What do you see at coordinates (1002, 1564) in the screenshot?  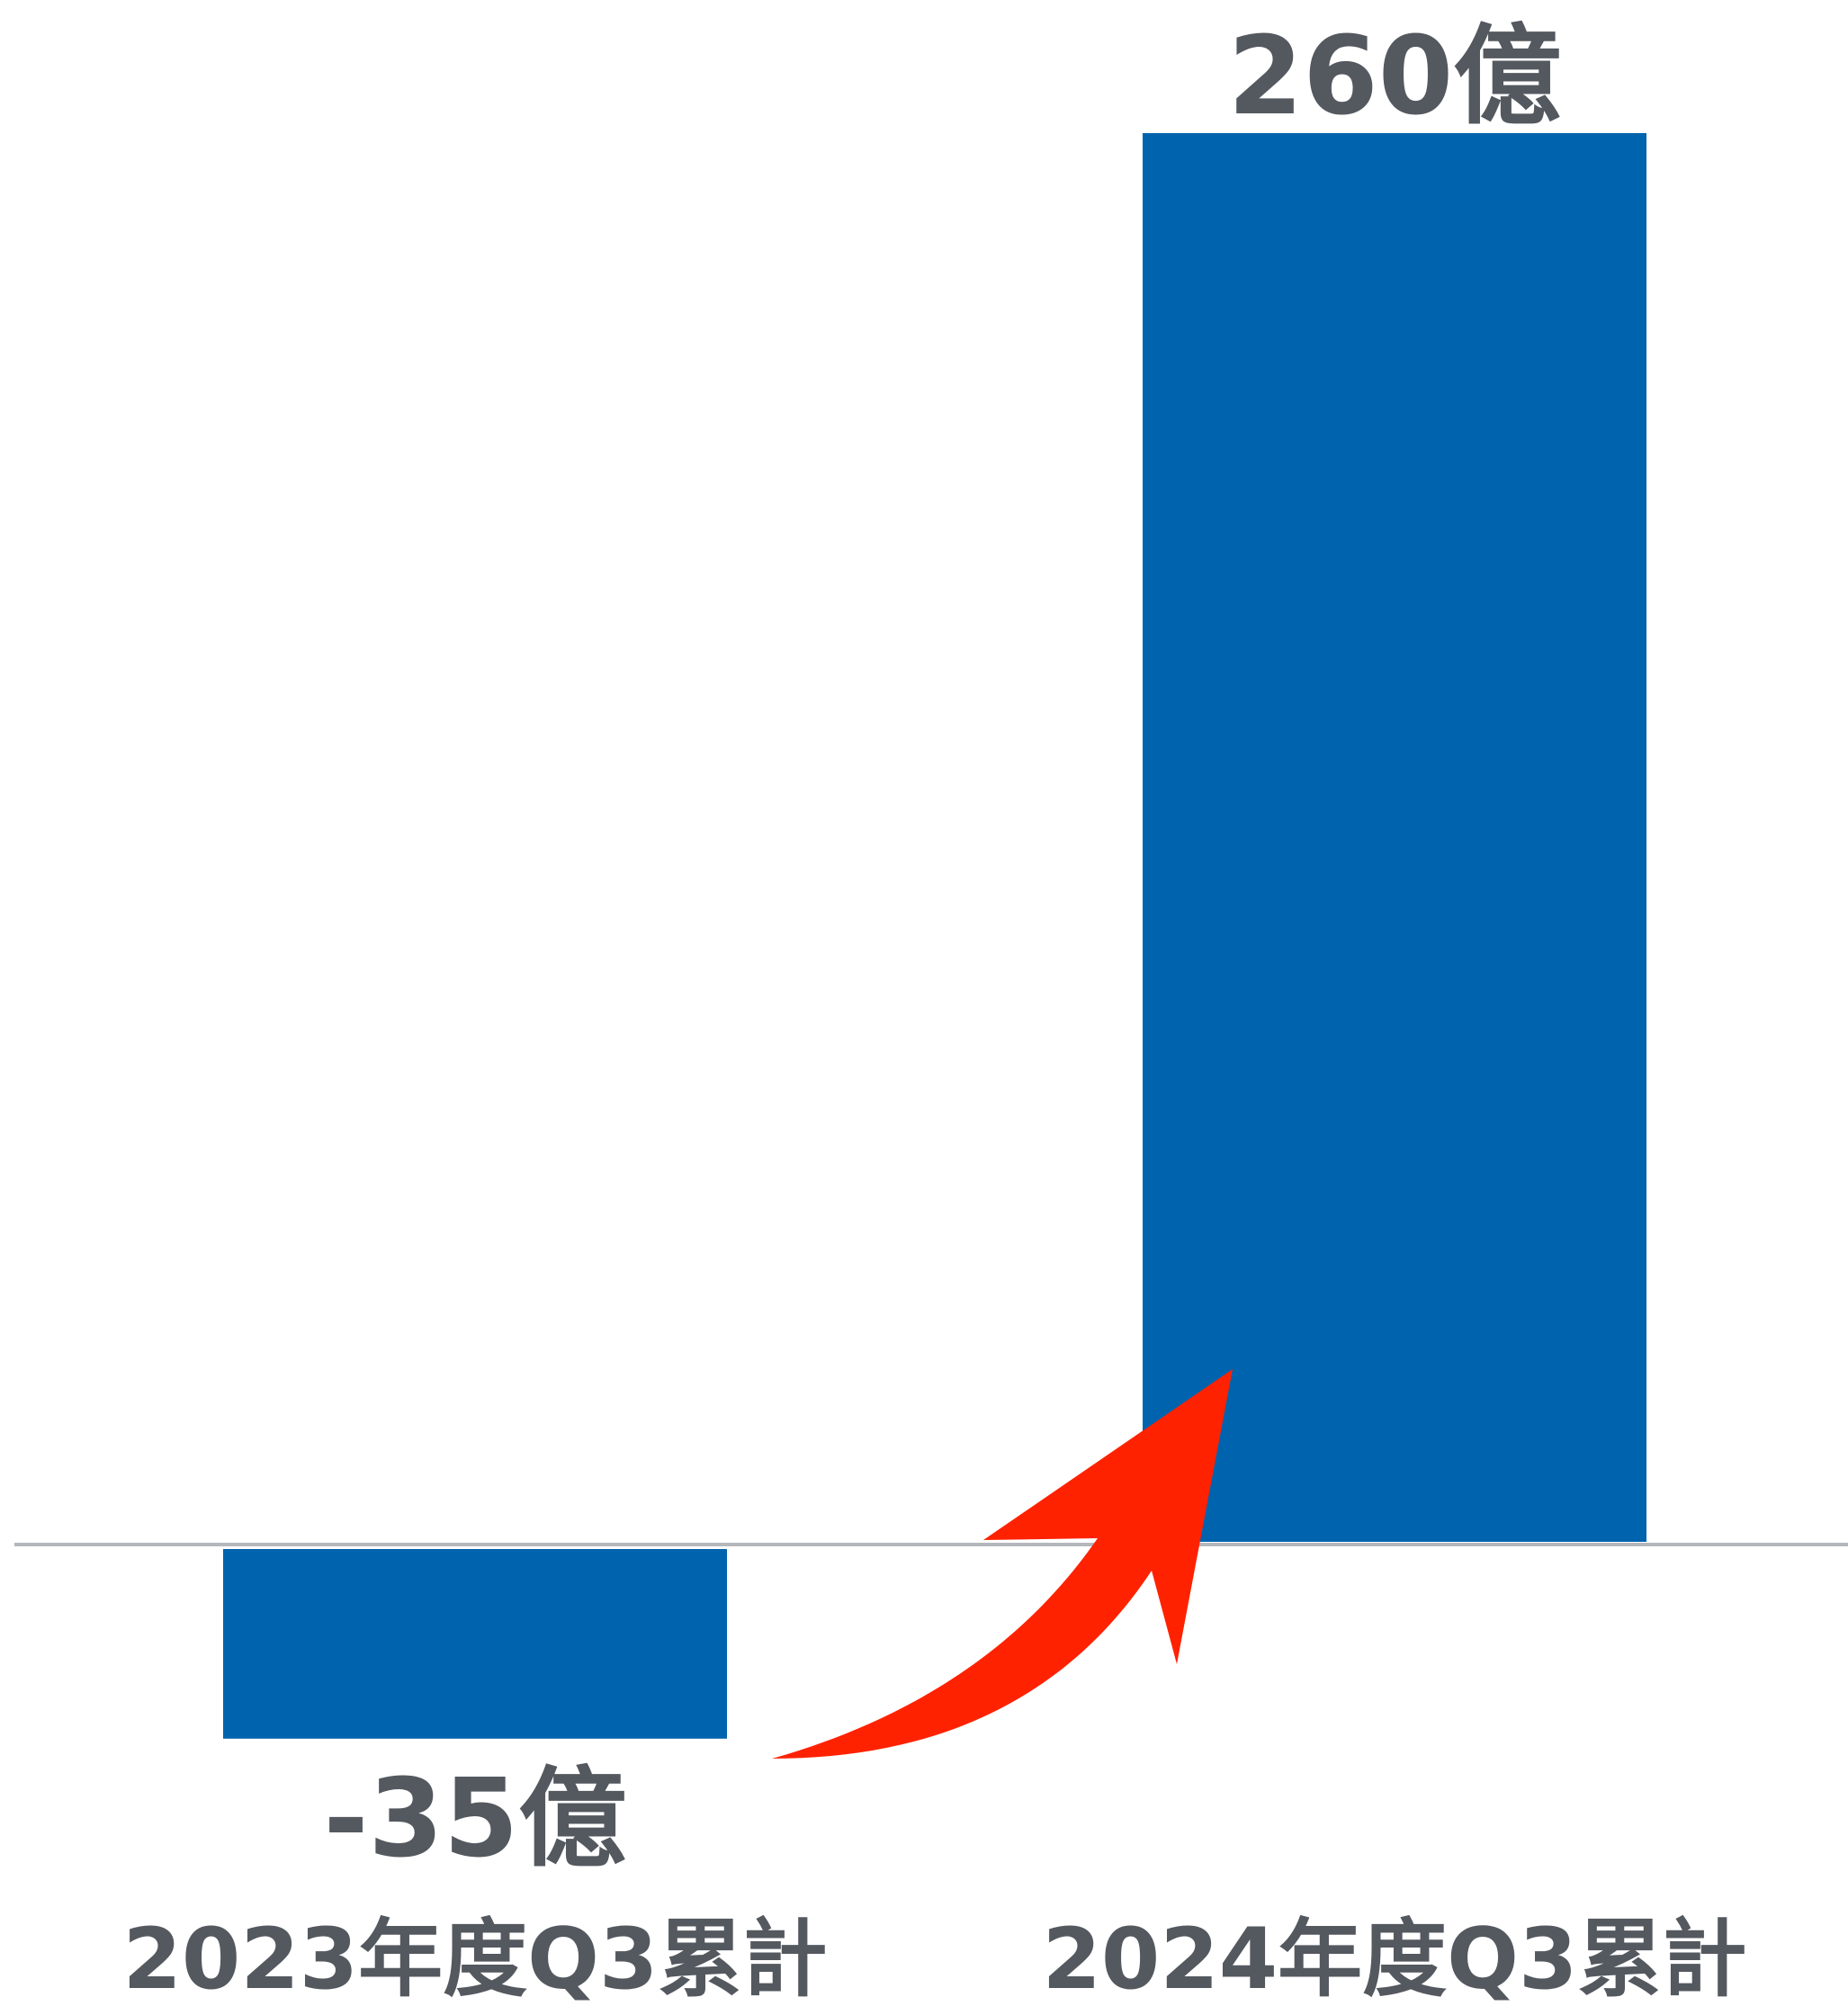 I see `increase-arrow` at bounding box center [1002, 1564].